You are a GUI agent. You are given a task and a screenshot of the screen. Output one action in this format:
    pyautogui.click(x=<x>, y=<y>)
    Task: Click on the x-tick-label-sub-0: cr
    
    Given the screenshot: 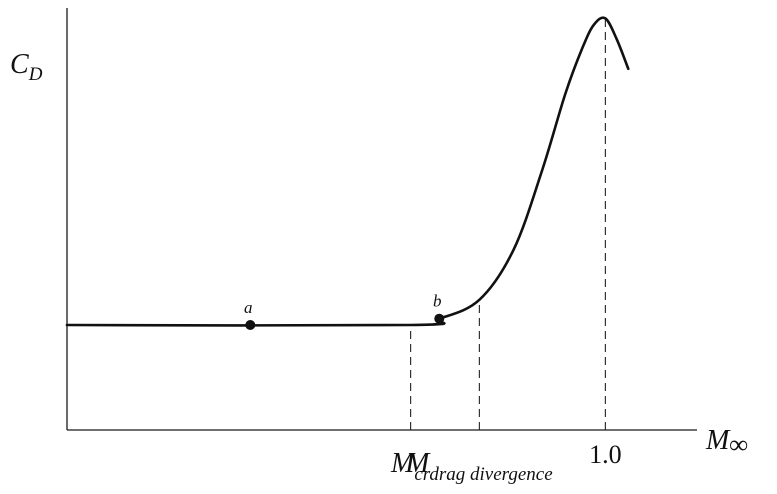 What is the action you would take?
    pyautogui.click(x=422, y=474)
    